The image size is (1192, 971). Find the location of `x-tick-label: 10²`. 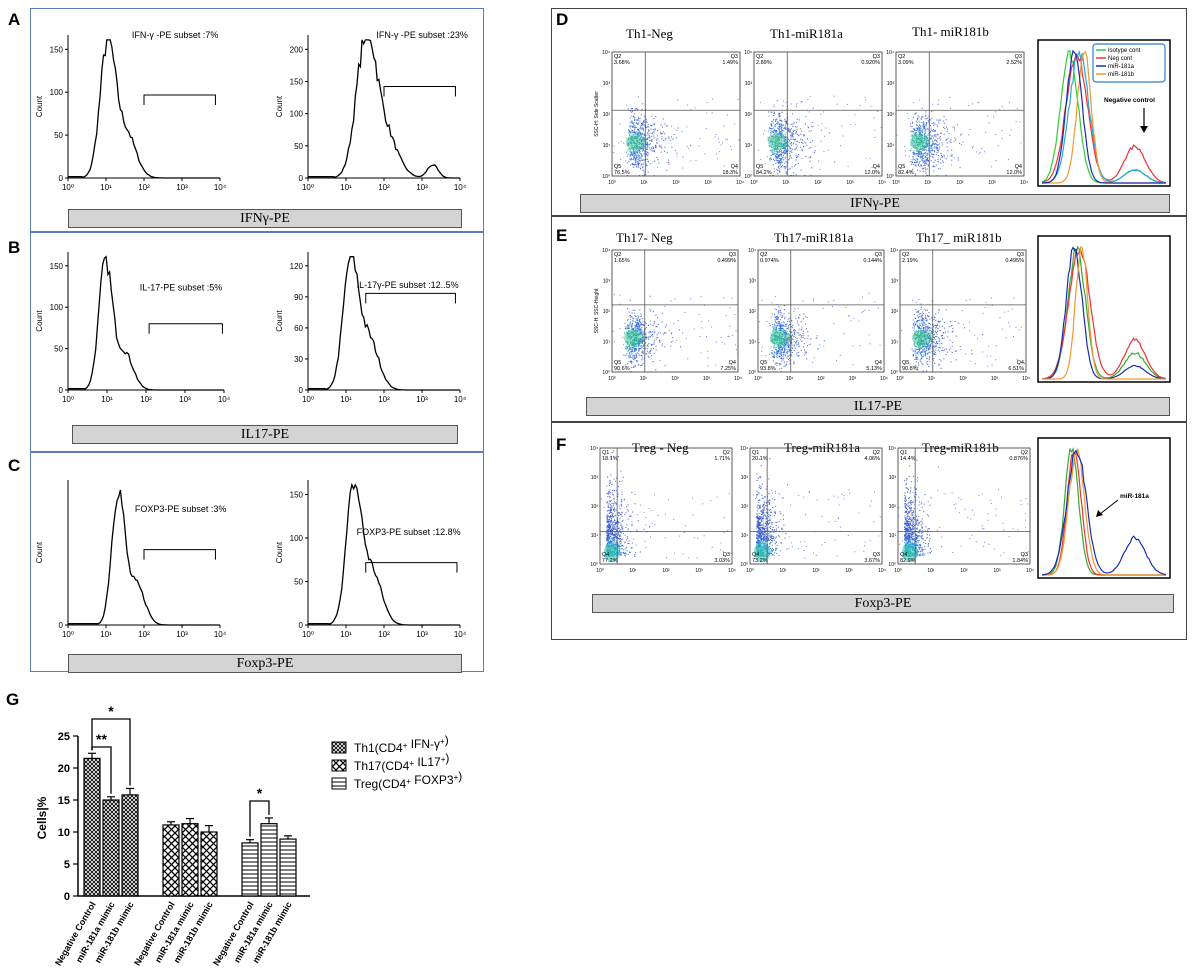

x-tick-label: 10² is located at coordinates (818, 183).